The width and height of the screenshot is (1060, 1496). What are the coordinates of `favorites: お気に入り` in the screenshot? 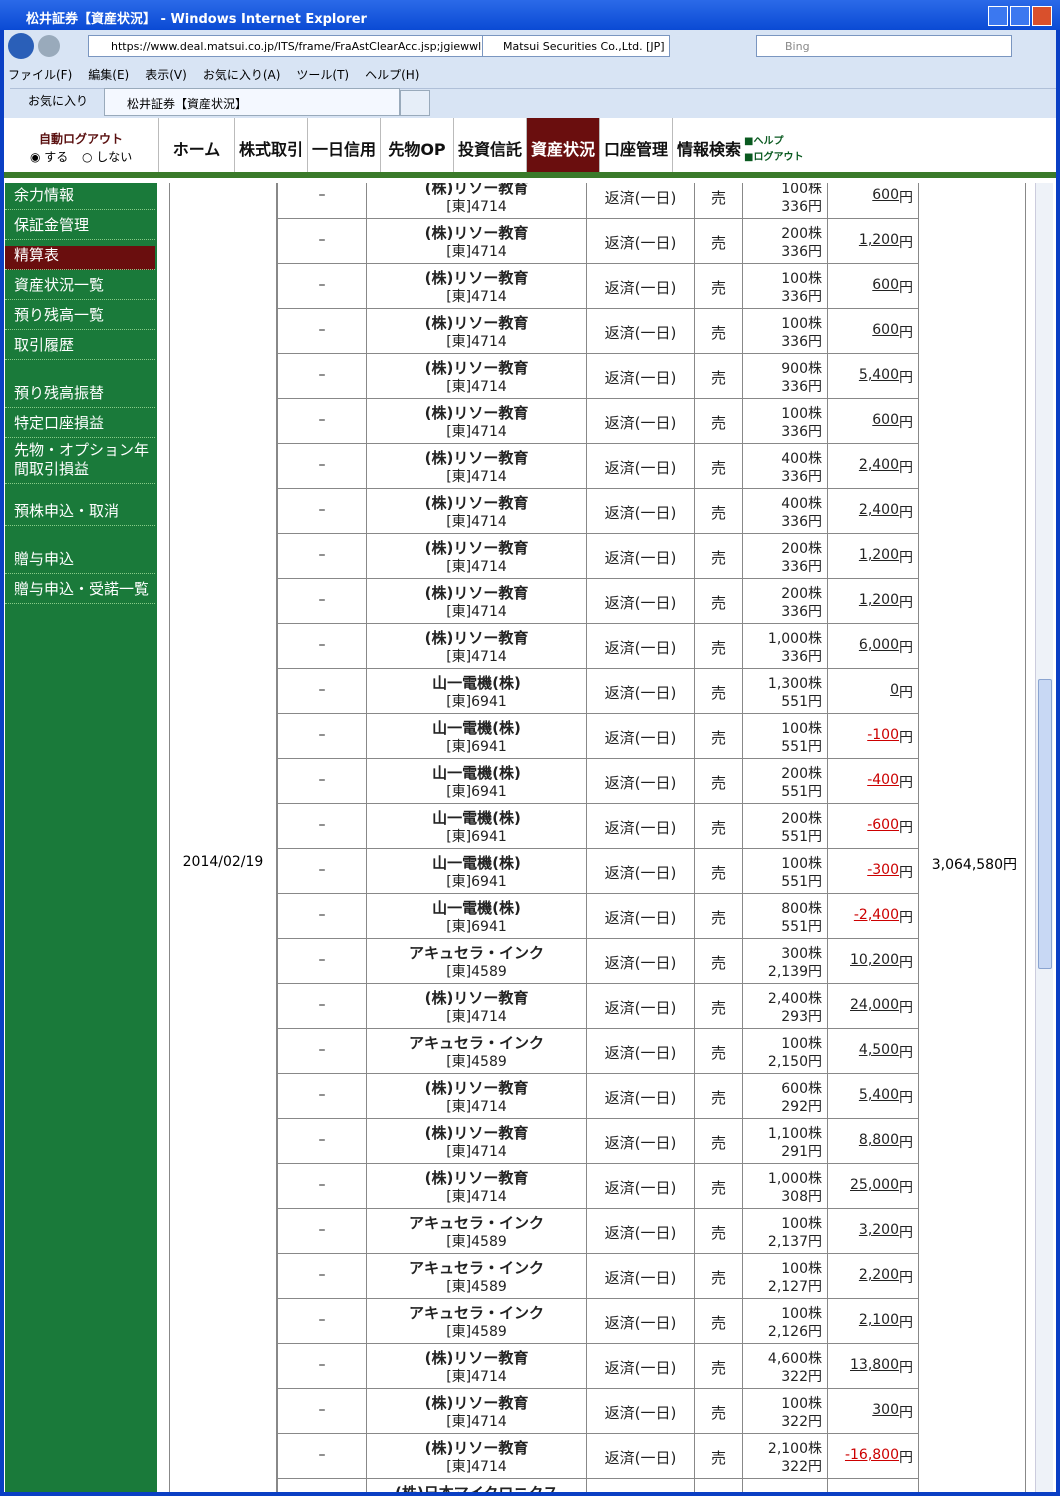 It's located at (58, 100).